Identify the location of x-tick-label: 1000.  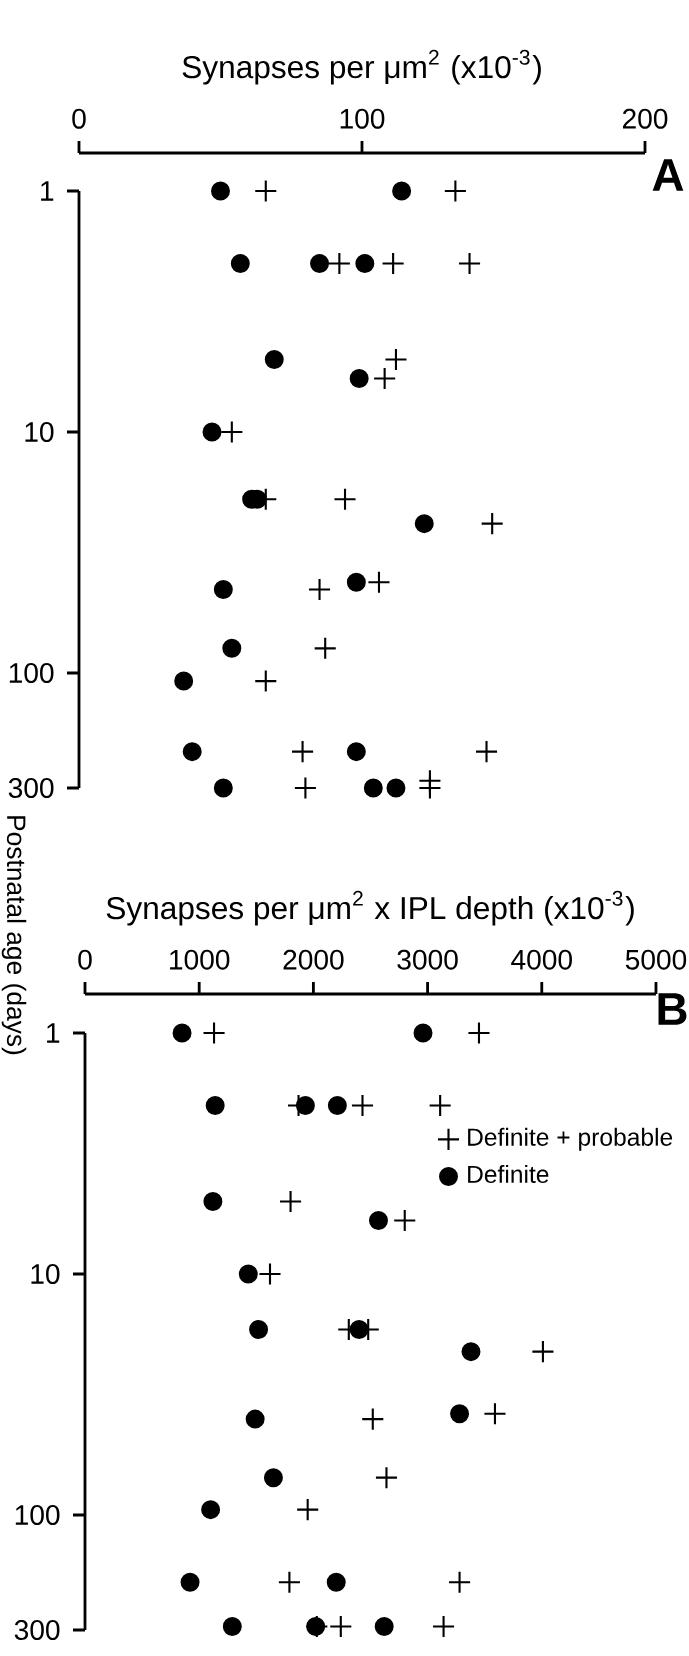
(200, 959).